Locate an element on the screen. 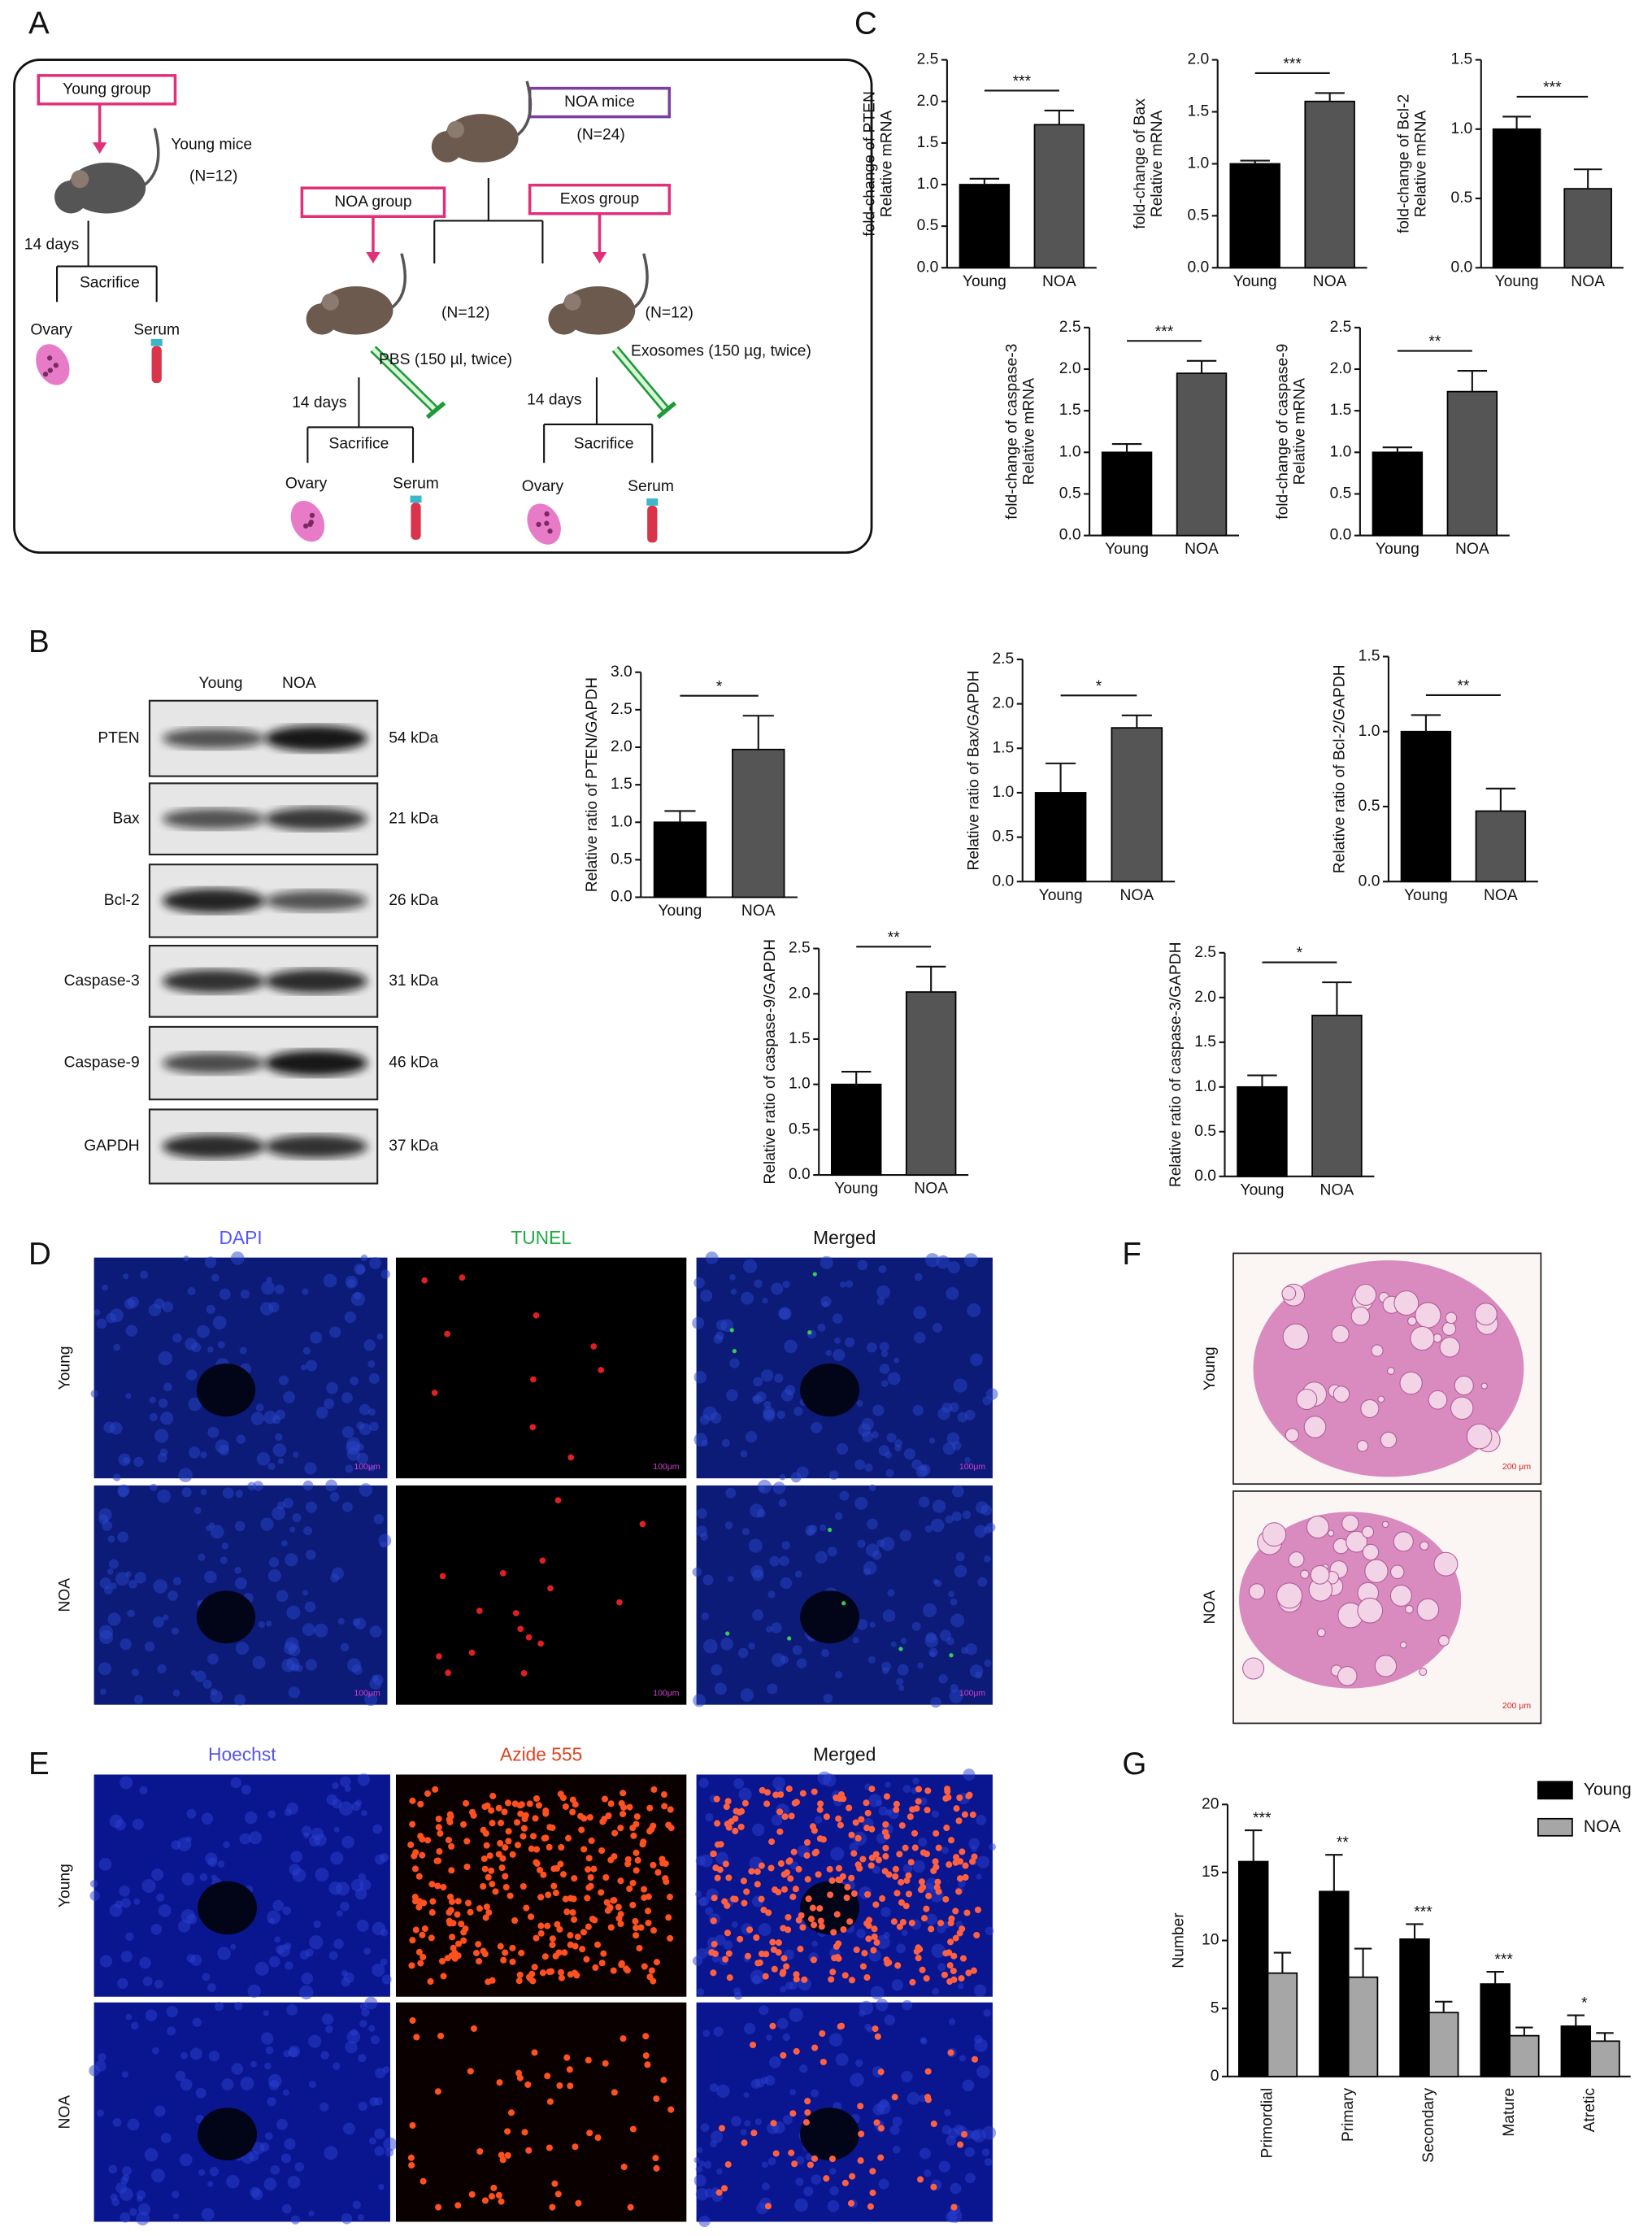 The width and height of the screenshot is (1652, 2236). label: Serum is located at coordinates (416, 484).